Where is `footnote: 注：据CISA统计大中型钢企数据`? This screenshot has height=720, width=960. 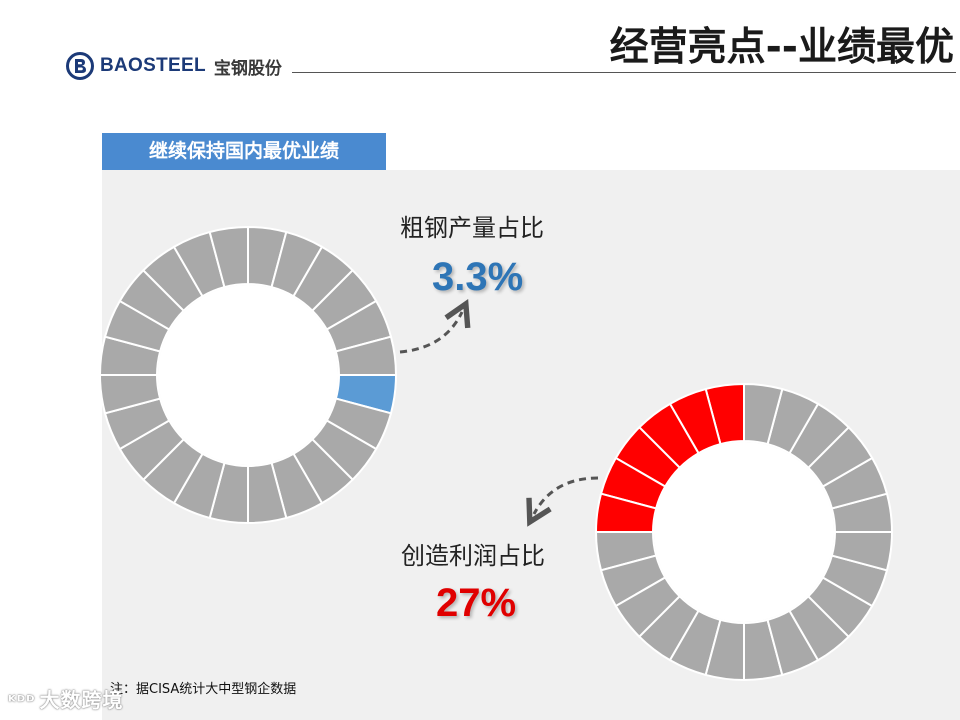 footnote: 注：据CISA统计大中型钢企数据 is located at coordinates (203, 689).